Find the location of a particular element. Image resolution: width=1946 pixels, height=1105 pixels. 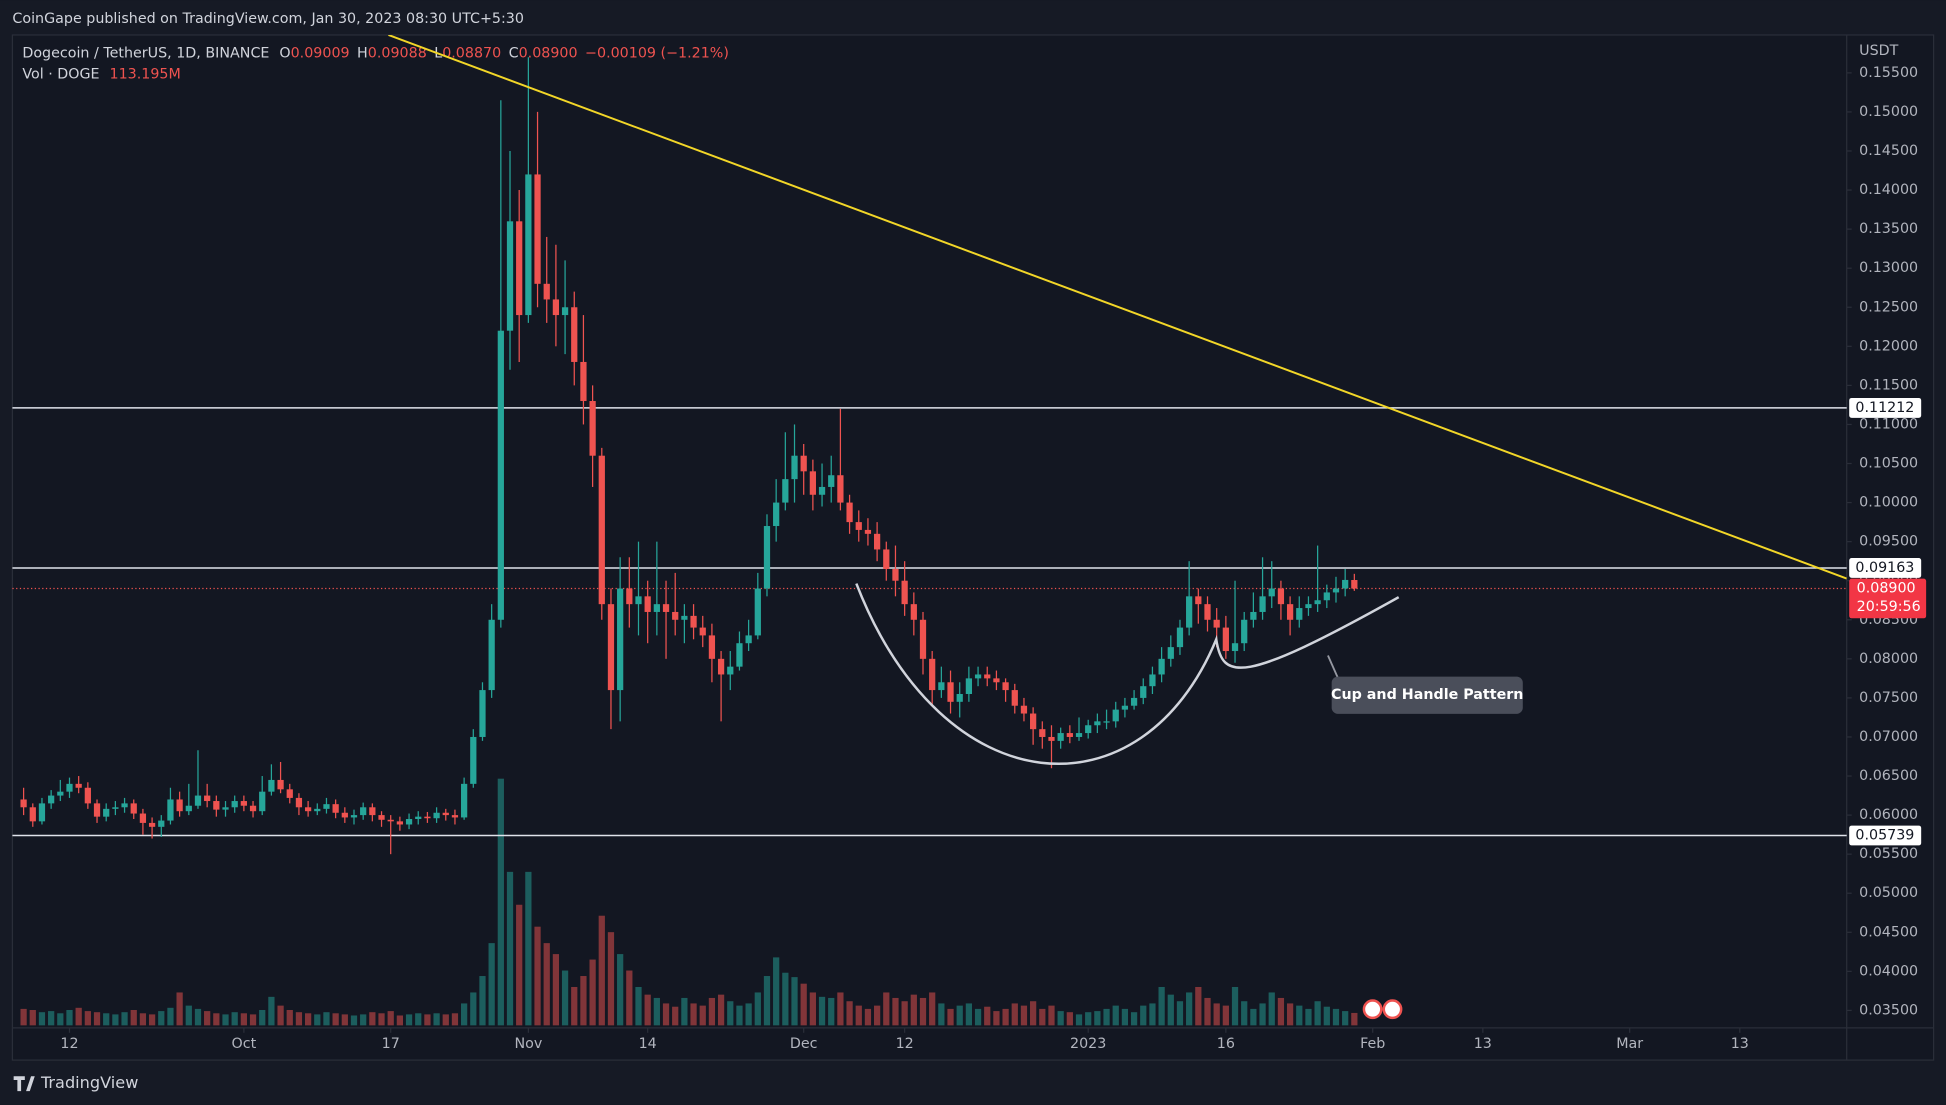

brand: TradingView is located at coordinates (75, 1082).